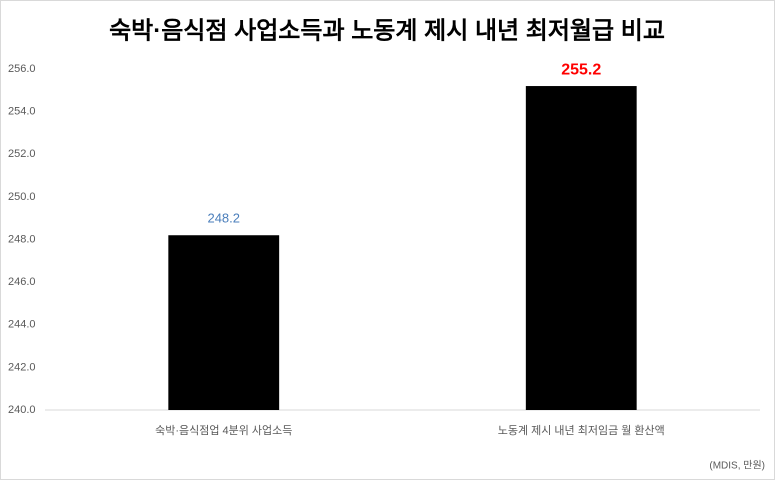  Describe the element at coordinates (22, 325) in the screenshot. I see `y-tick-label: 244.0` at that location.